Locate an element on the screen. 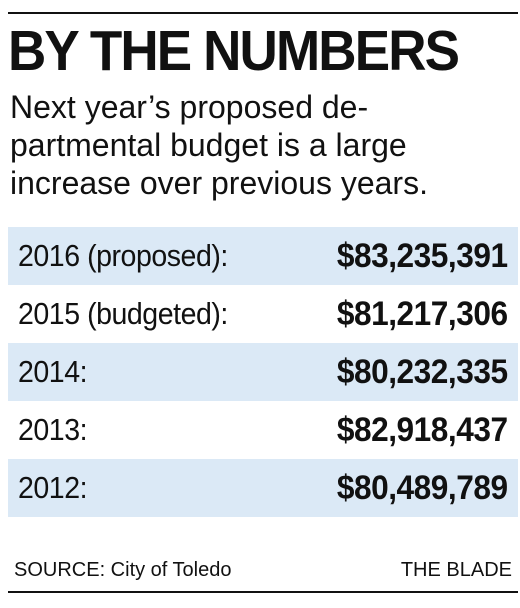 Image resolution: width=520 pixels, height=608 pixels. row-label: 2016 (proposed): is located at coordinates (123, 255).